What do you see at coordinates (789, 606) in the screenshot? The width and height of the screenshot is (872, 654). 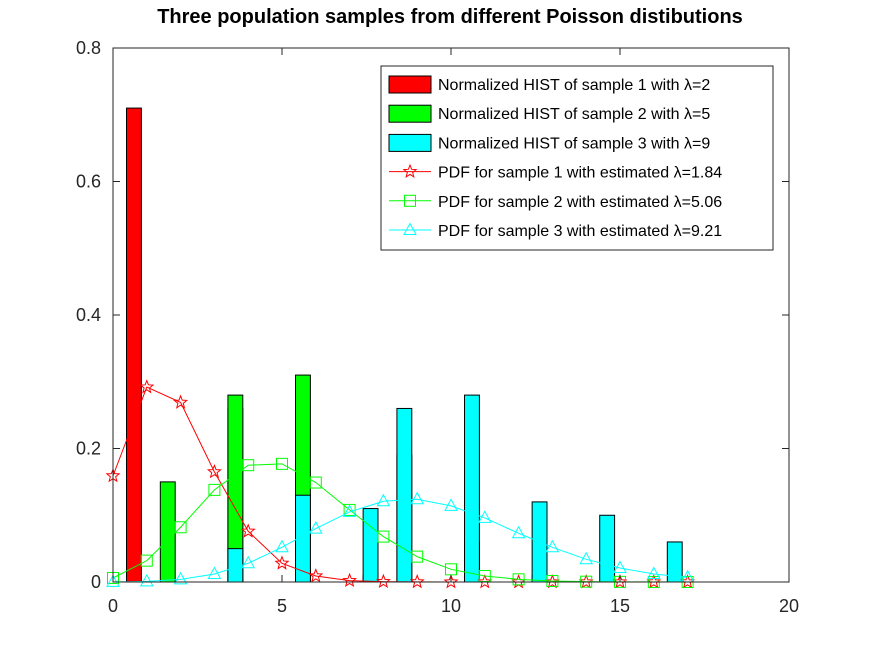 I see `x-tick-label: 20` at bounding box center [789, 606].